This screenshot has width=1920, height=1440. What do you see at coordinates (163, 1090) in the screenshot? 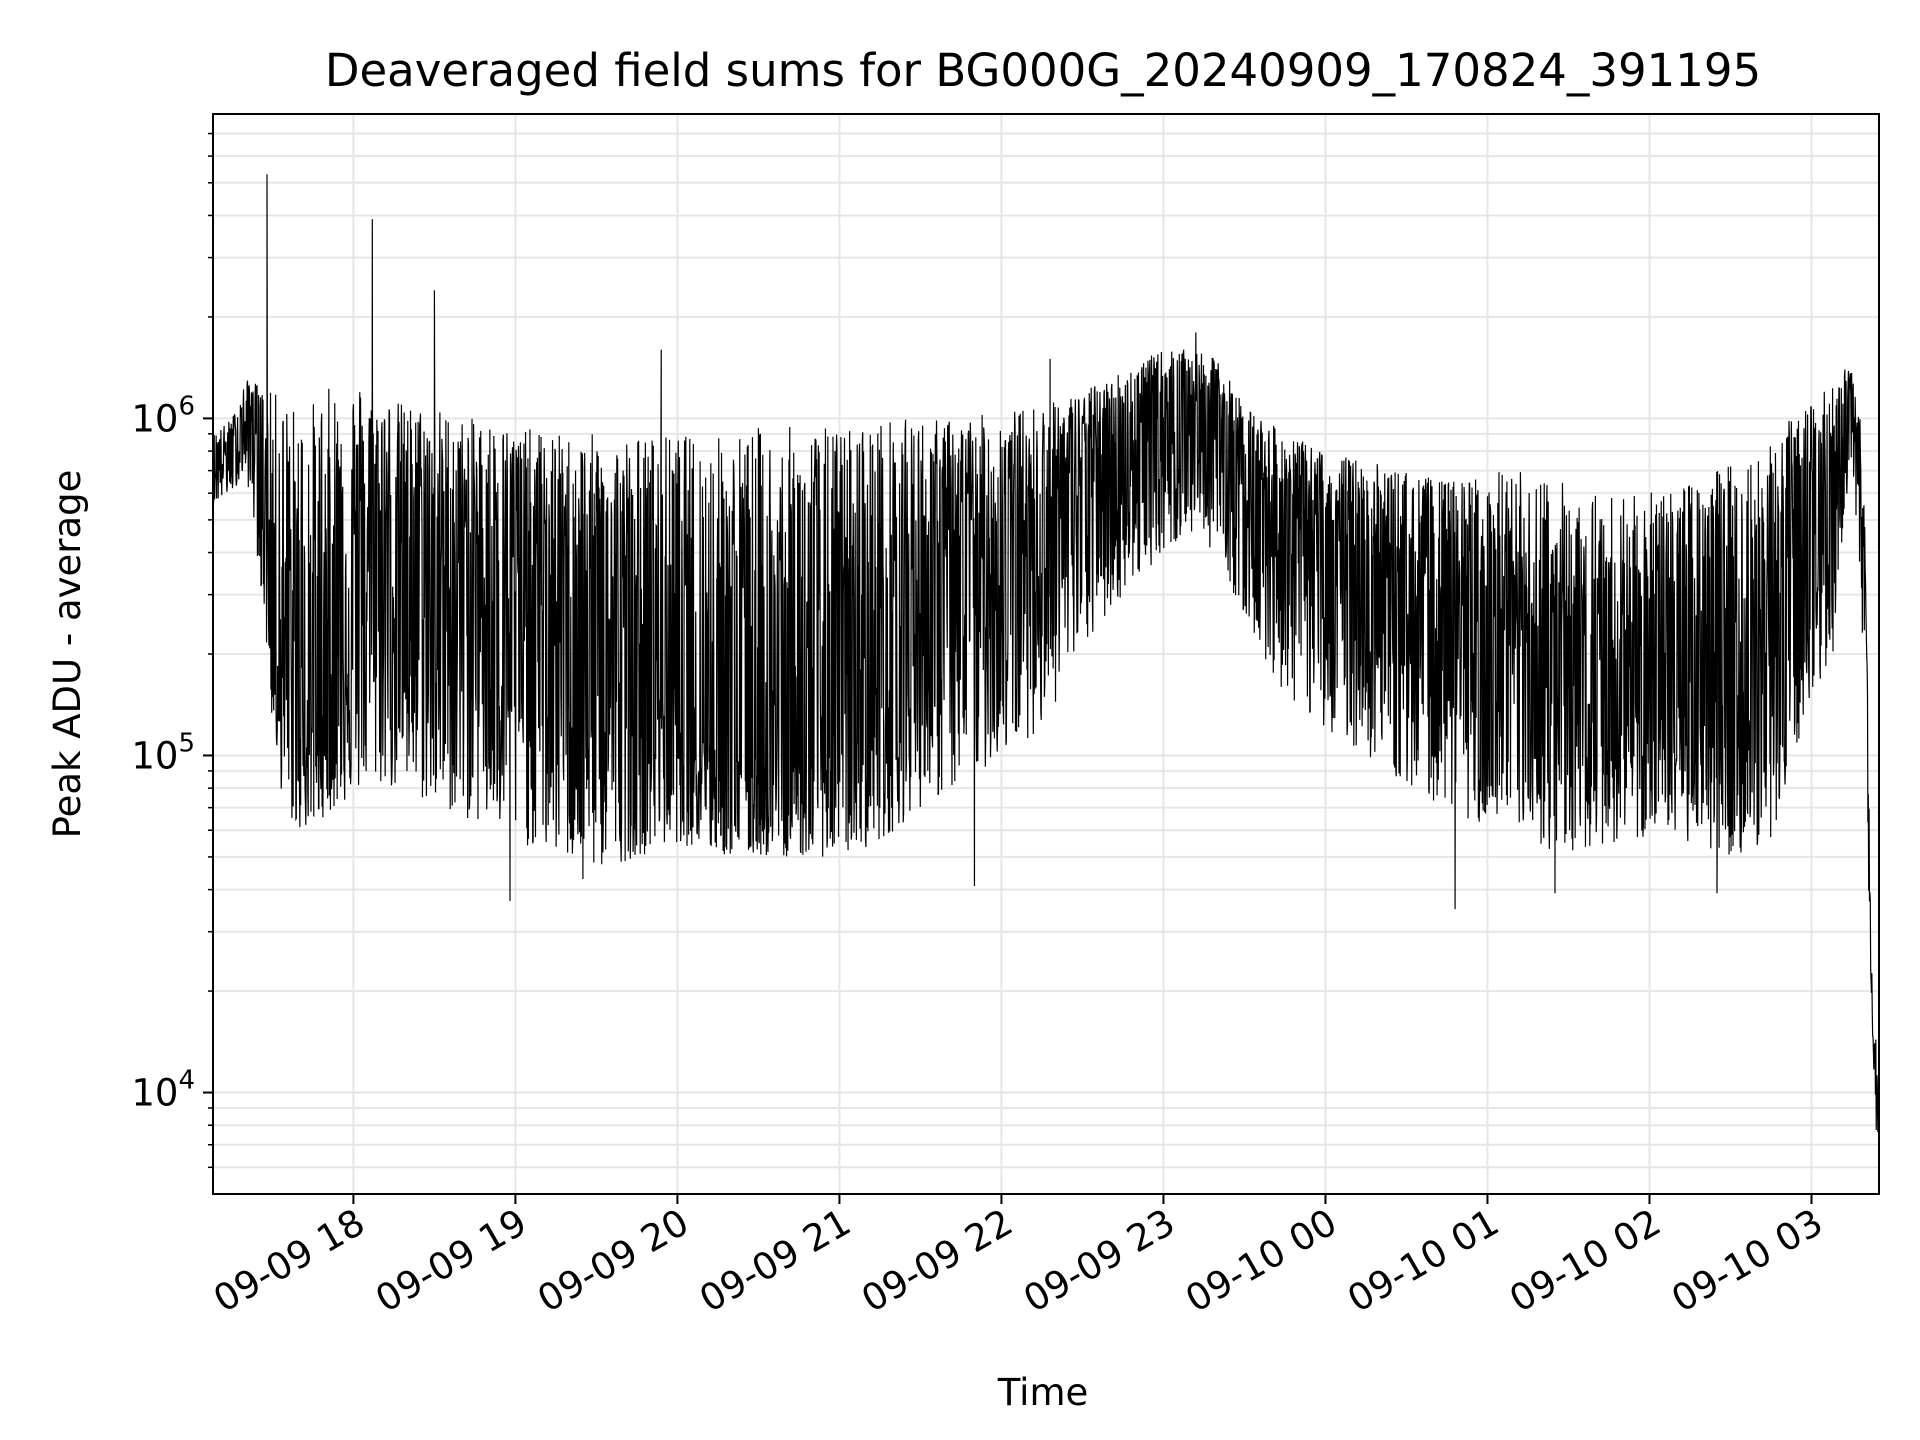
I see `y-tick-label: 10⁴` at bounding box center [163, 1090].